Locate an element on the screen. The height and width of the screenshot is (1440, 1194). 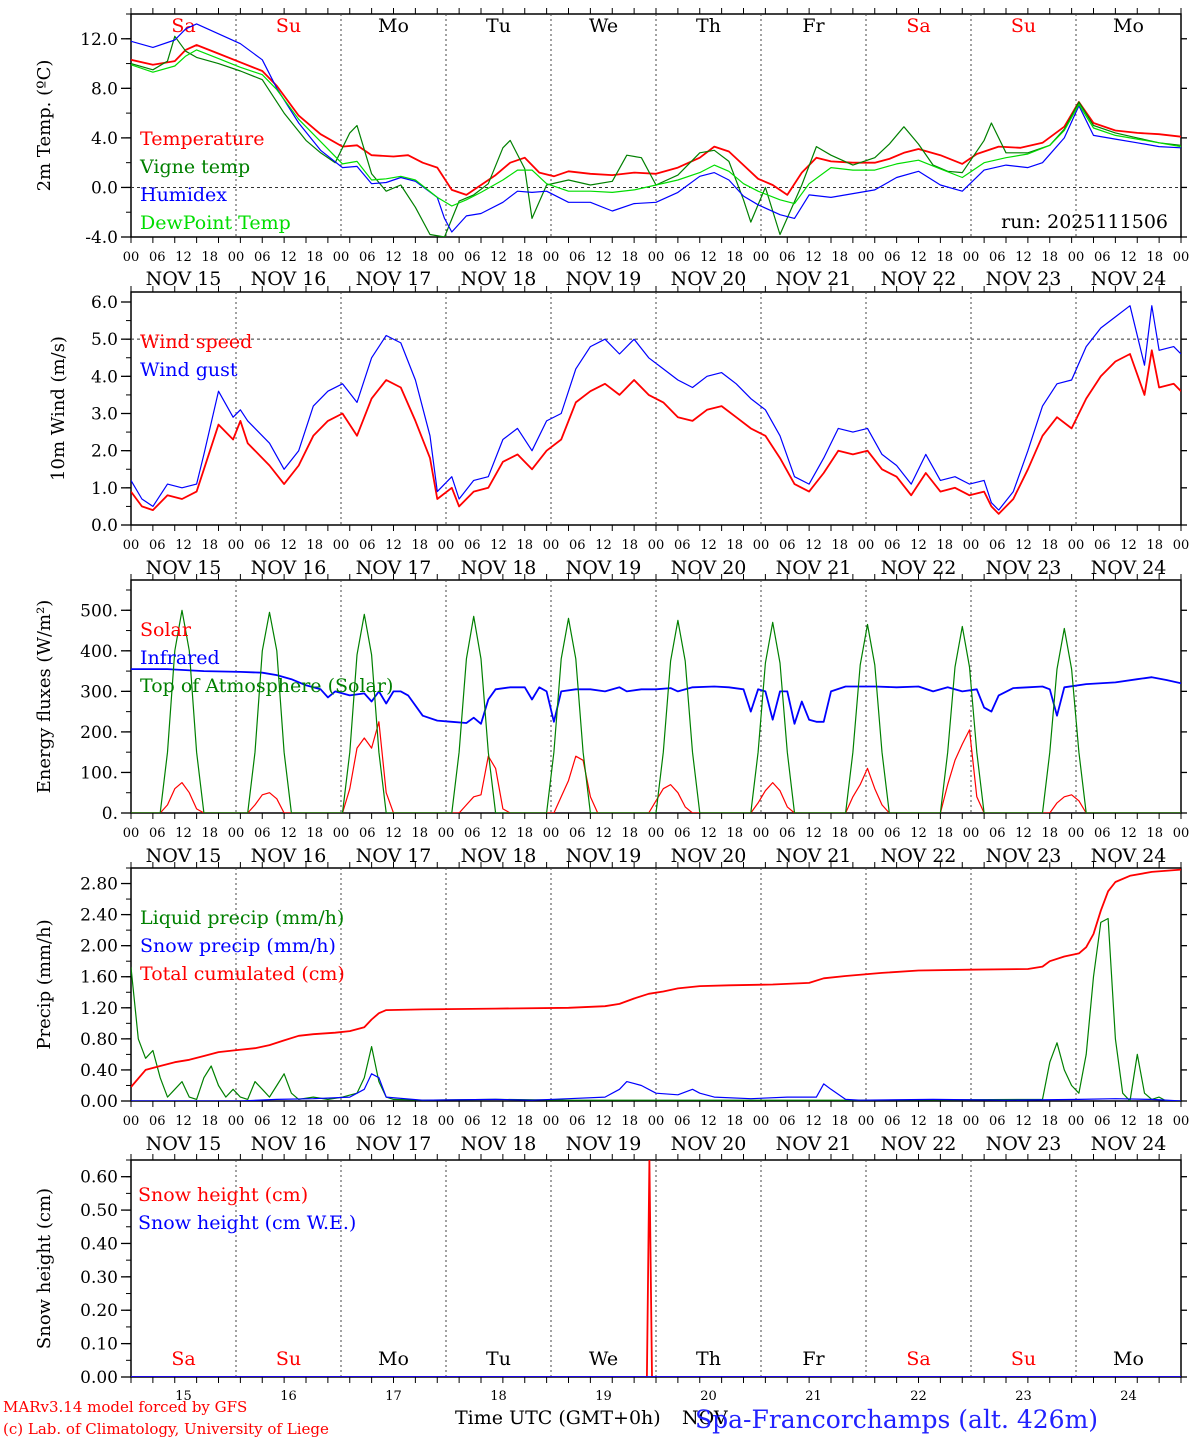
x-date-label: NOV 18 is located at coordinates (499, 279).